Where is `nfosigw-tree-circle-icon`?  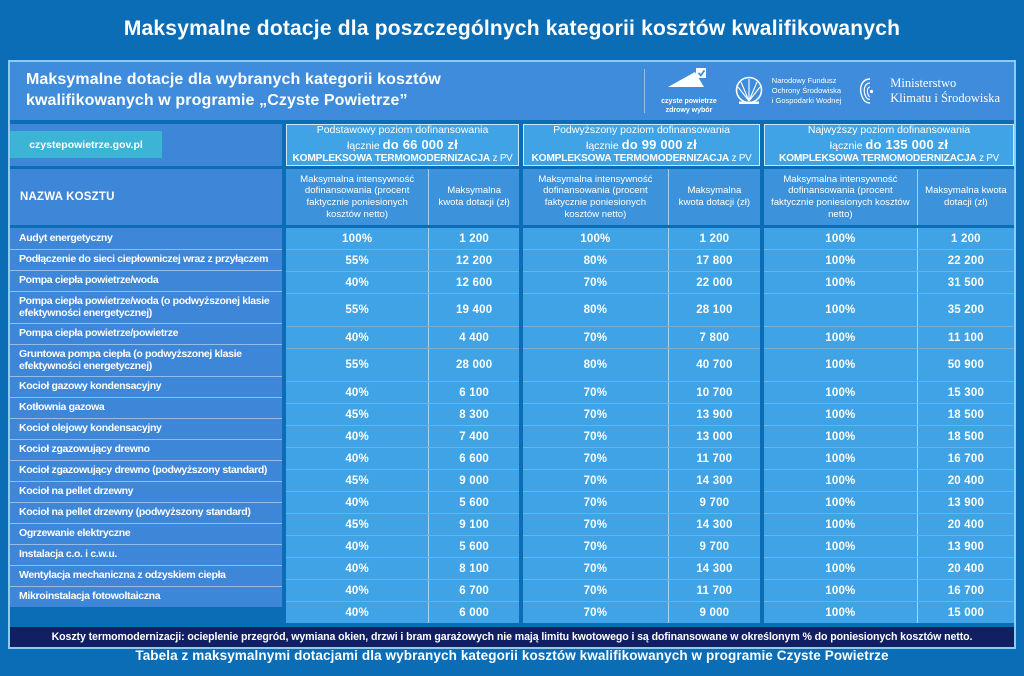 nfosigw-tree-circle-icon is located at coordinates (749, 91).